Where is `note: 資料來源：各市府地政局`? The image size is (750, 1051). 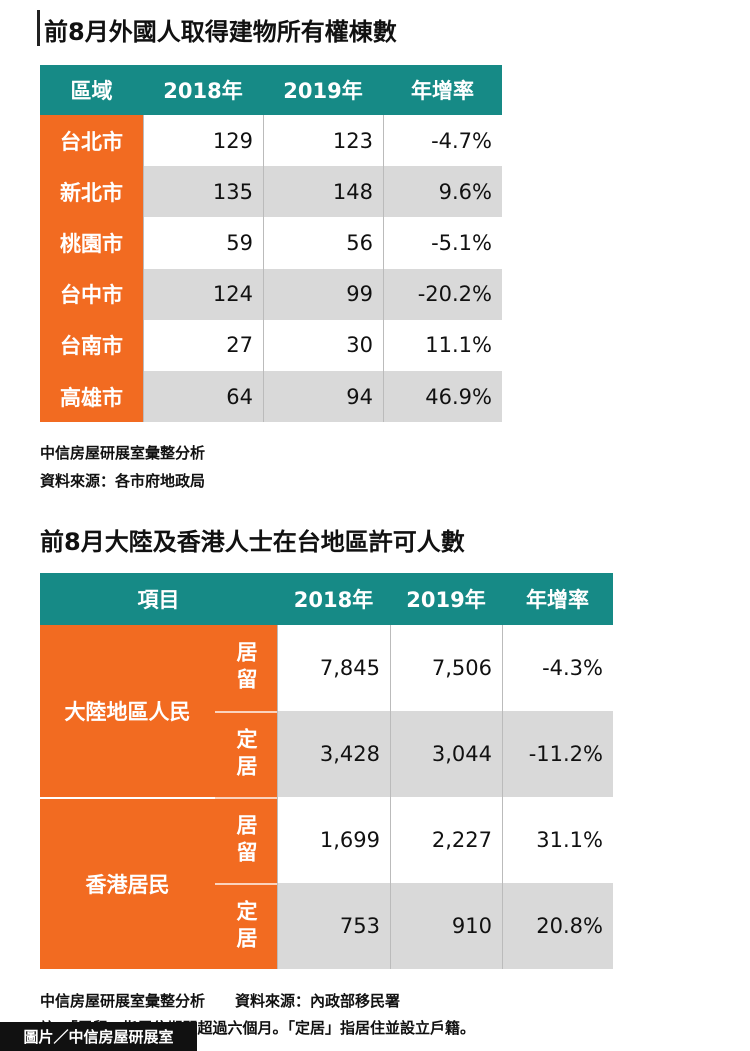 note: 資料來源：各市府地政局 is located at coordinates (123, 481).